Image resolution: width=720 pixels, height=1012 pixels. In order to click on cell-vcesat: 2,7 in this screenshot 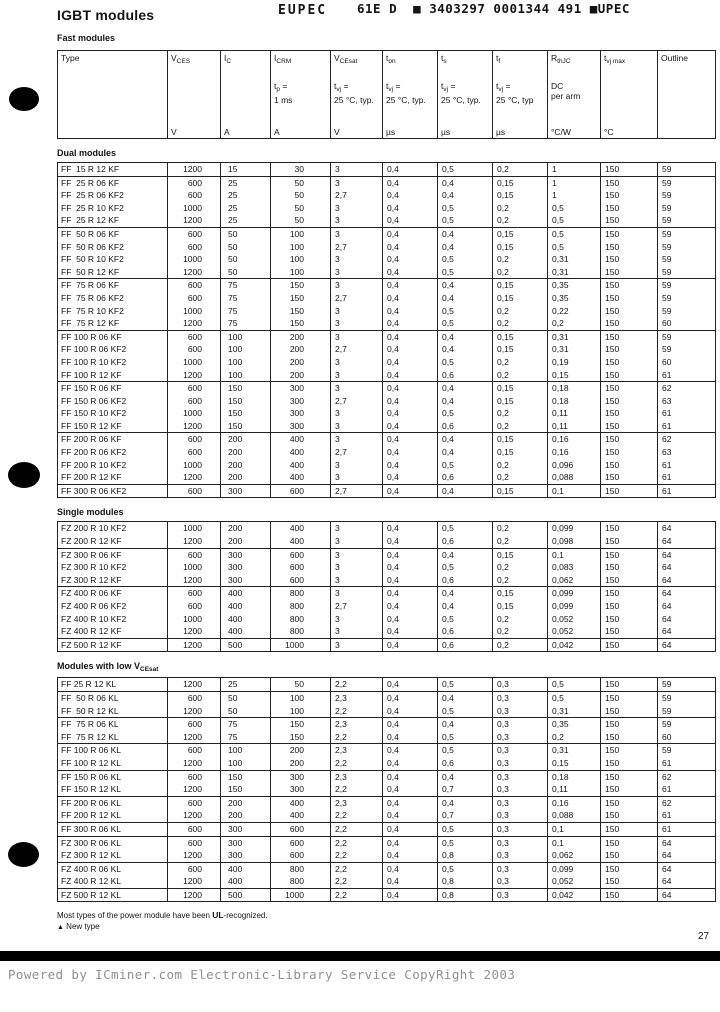, I will do `click(356, 452)`.